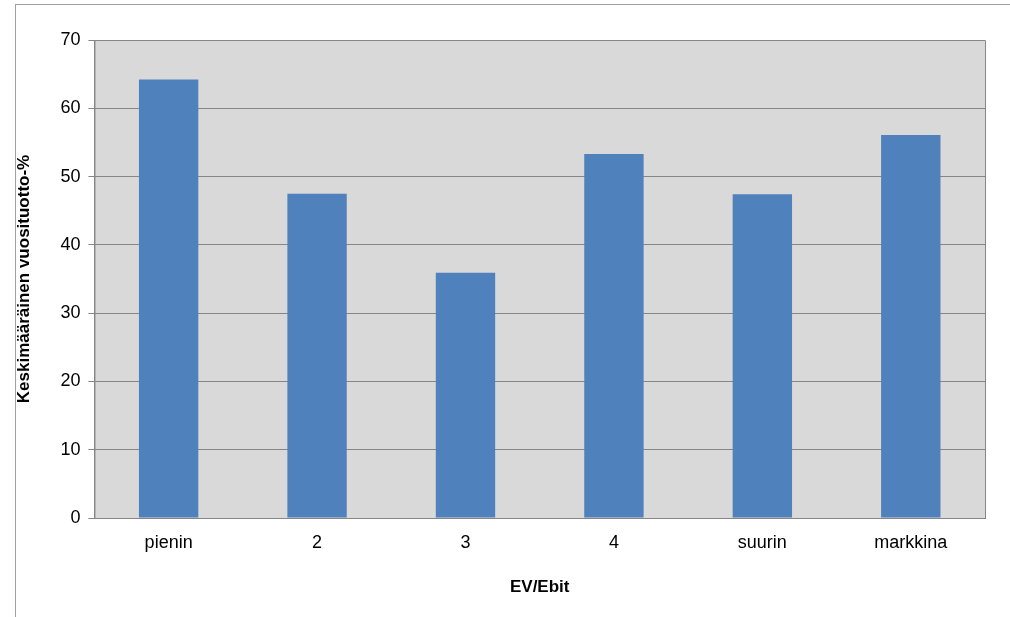  Describe the element at coordinates (75, 516) in the screenshot. I see `y-tick-label: 0` at that location.